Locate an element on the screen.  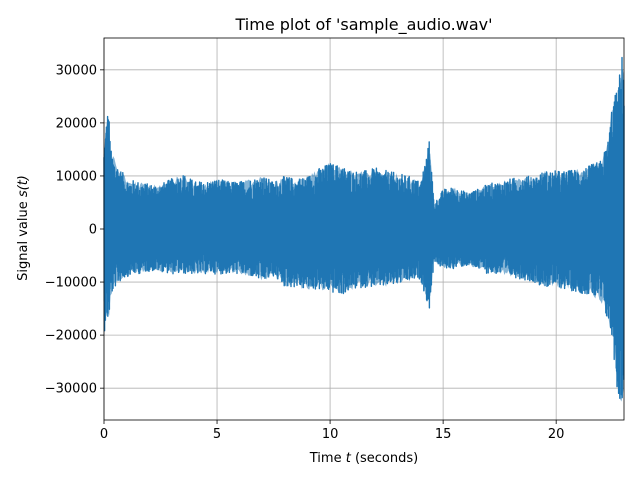
y-tick-label: −30000 is located at coordinates (71, 389).